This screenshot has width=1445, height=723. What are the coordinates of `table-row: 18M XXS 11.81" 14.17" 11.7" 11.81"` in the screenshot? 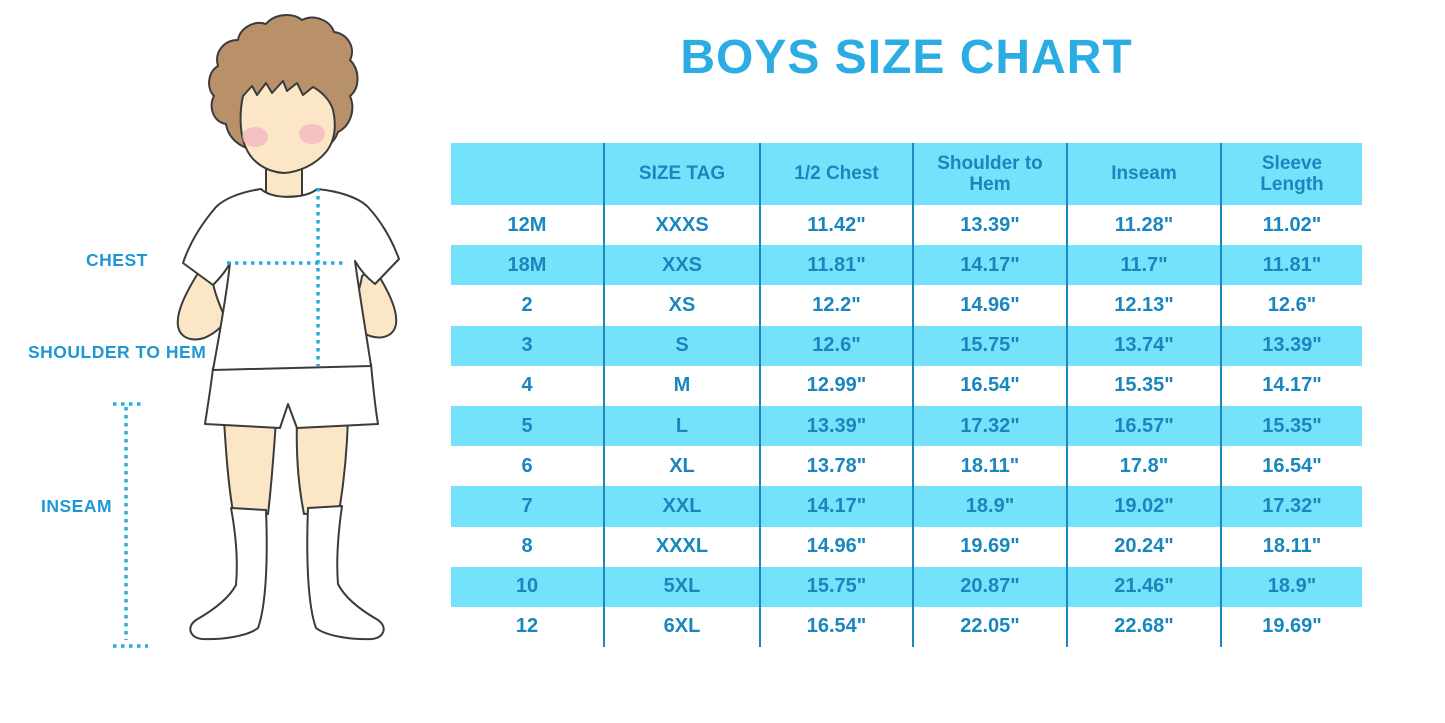 It's located at (906, 265).